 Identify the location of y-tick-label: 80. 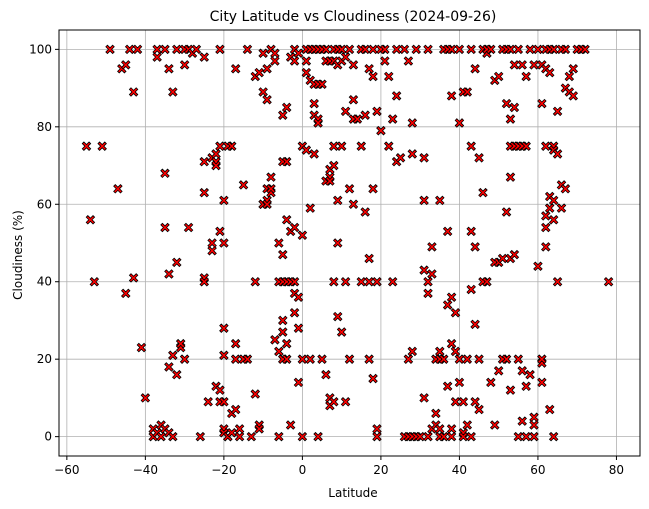
(44, 127).